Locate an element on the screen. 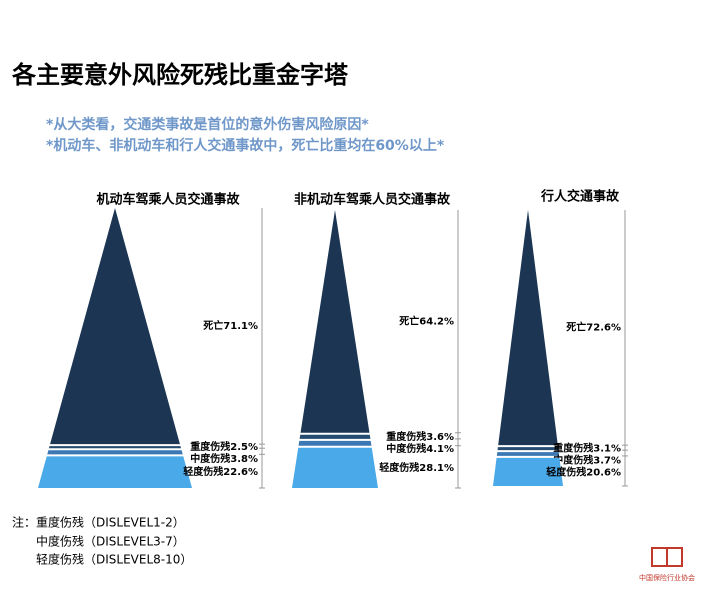 Image resolution: width=702 pixels, height=594 pixels. value-label: 中度伤残3.8% is located at coordinates (224, 458).